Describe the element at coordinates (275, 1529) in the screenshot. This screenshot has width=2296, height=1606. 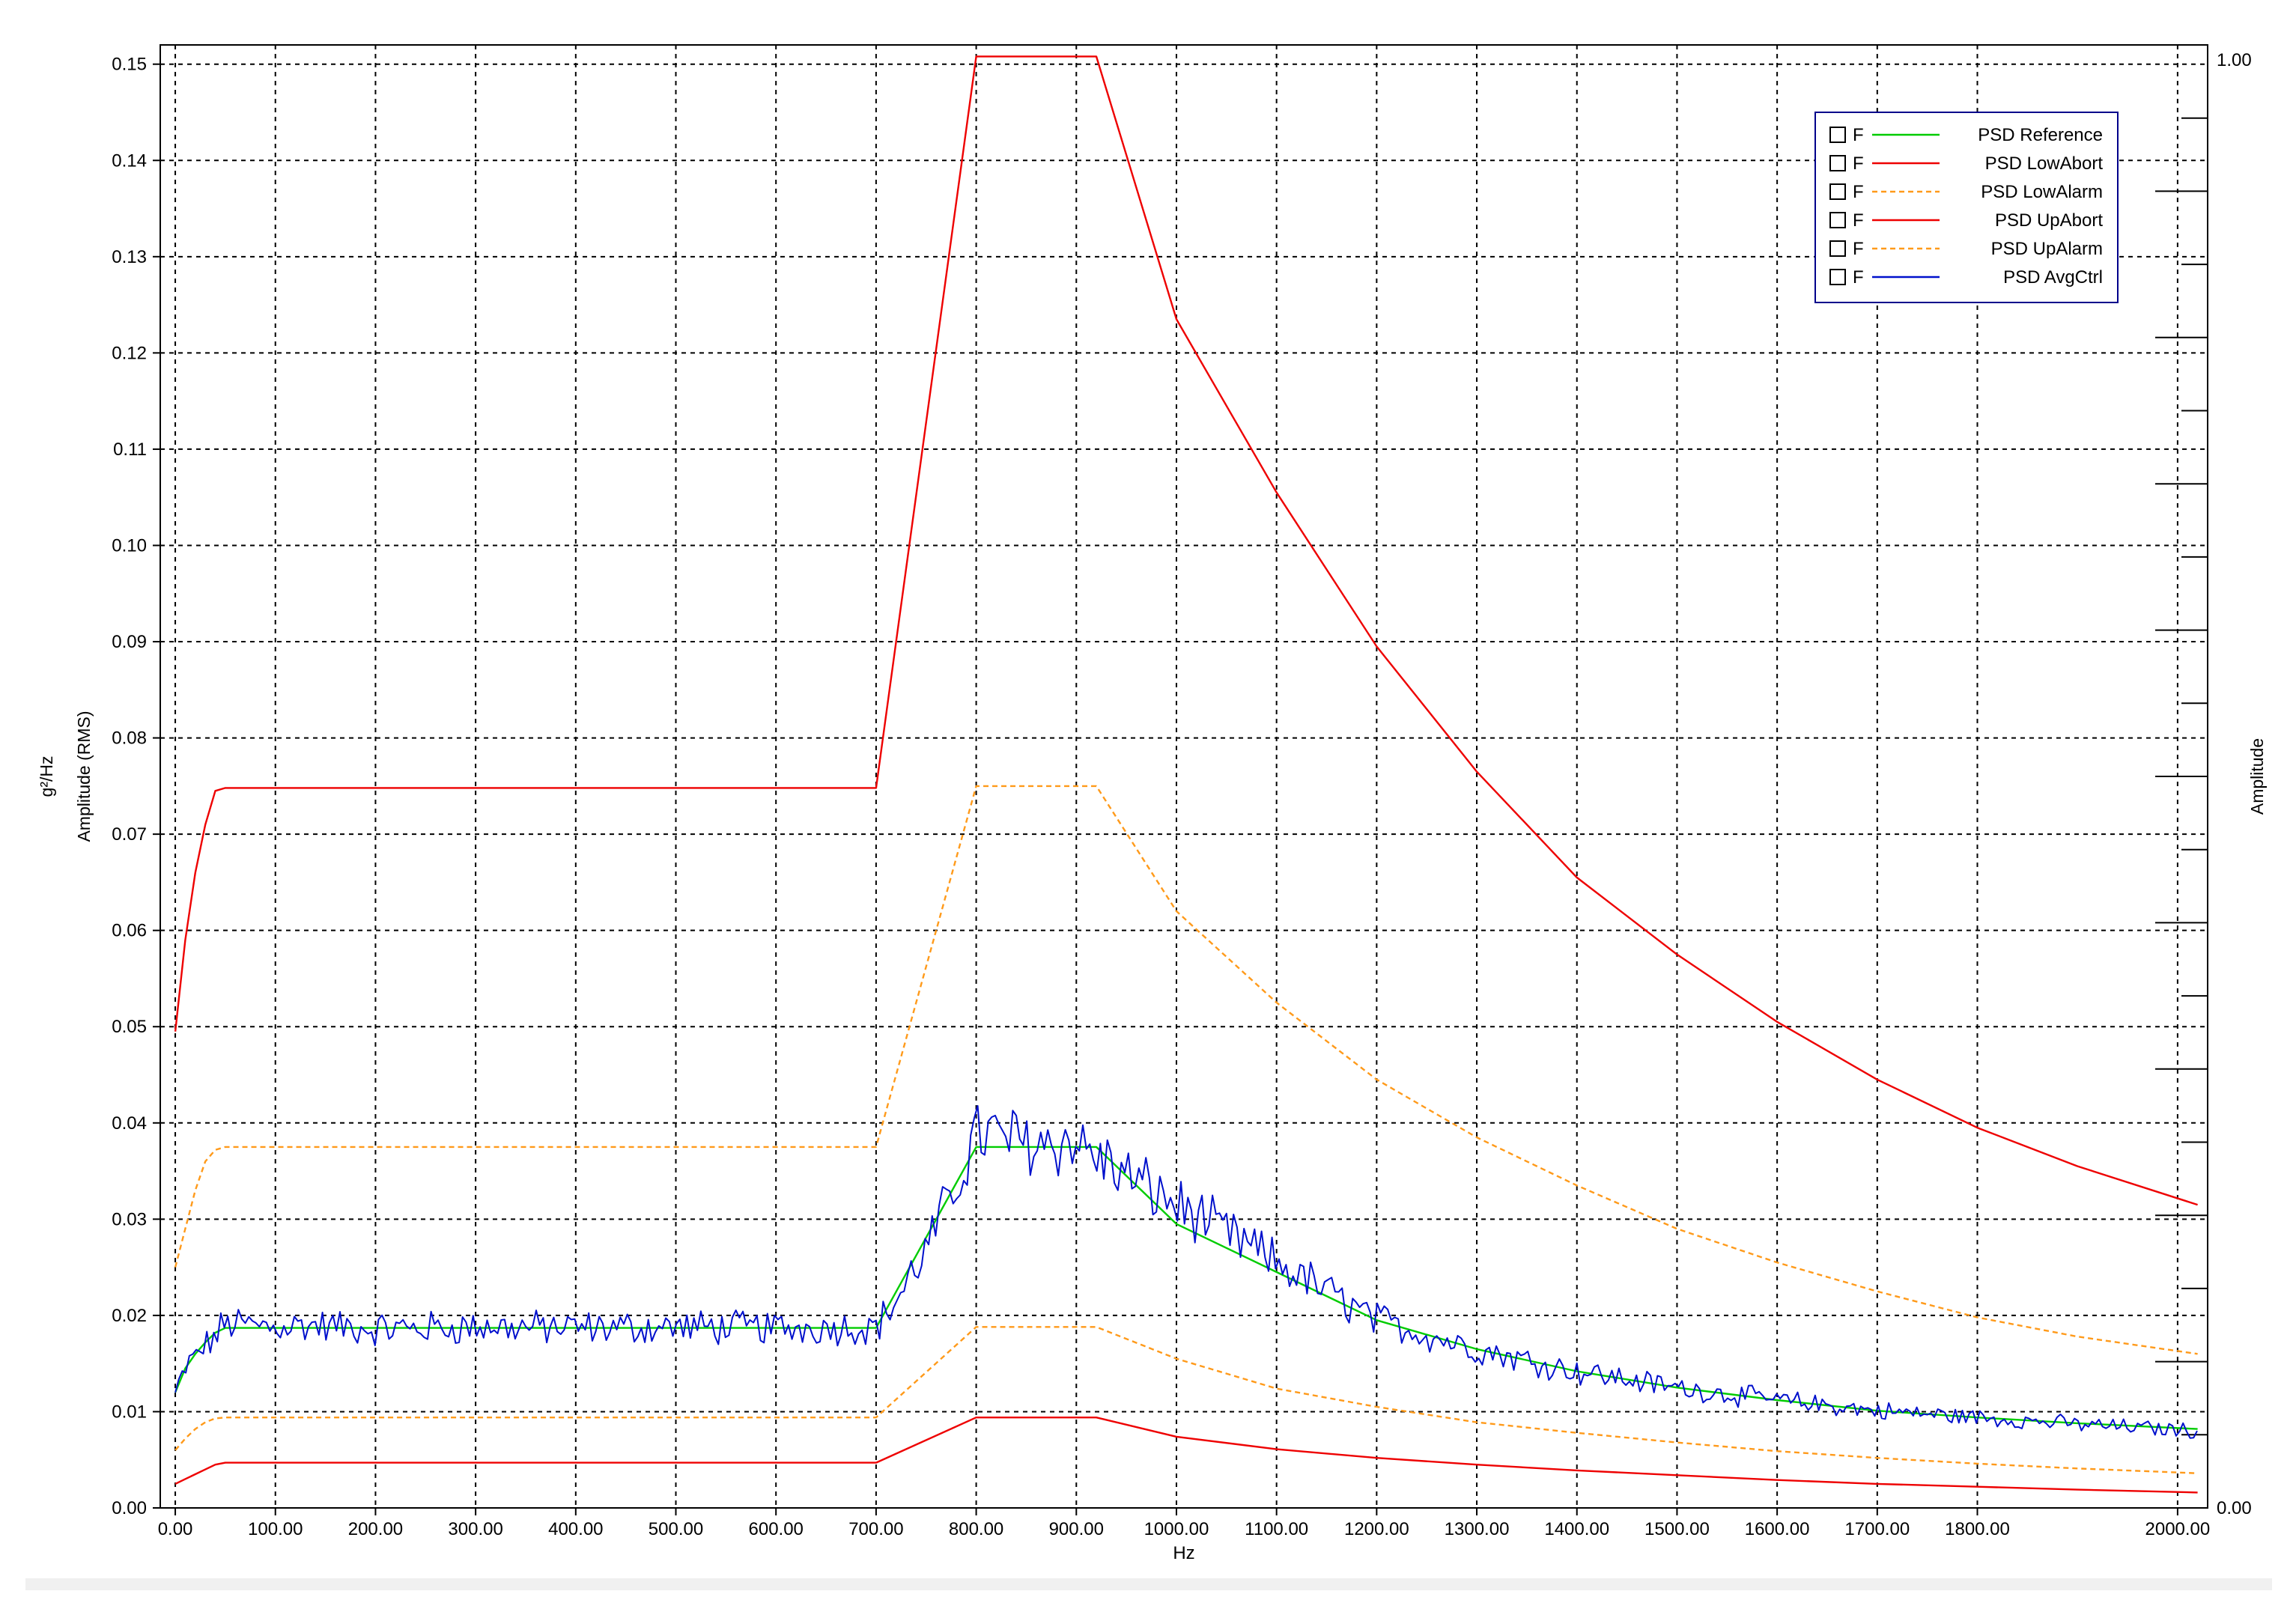
I see `x-tick-label: 100.00` at that location.